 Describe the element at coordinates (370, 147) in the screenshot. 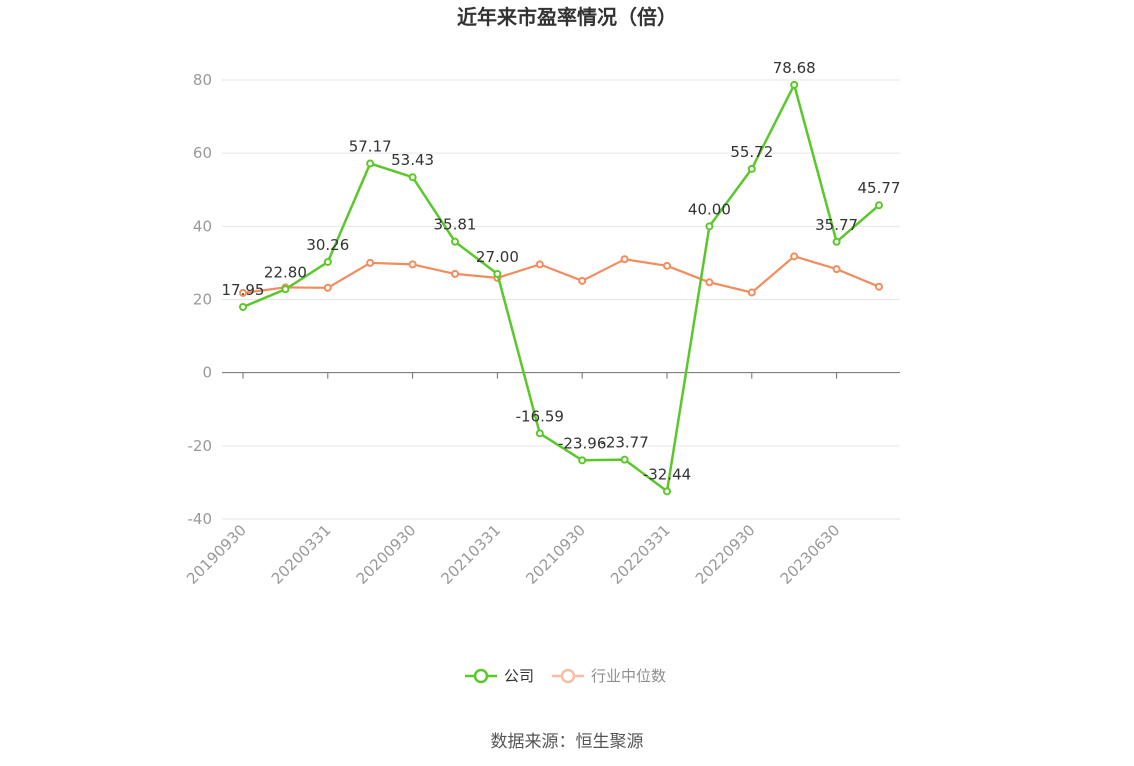

I see `data-label: 57.17` at that location.